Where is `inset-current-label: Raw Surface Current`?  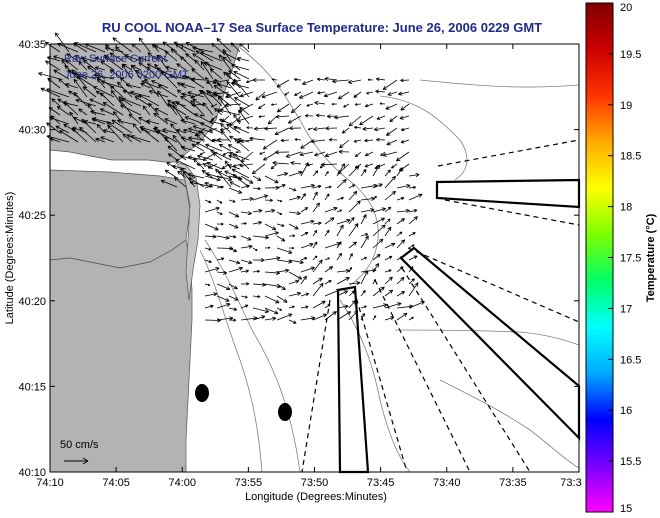
inset-current-label: Raw Surface Current is located at coordinates (115, 59).